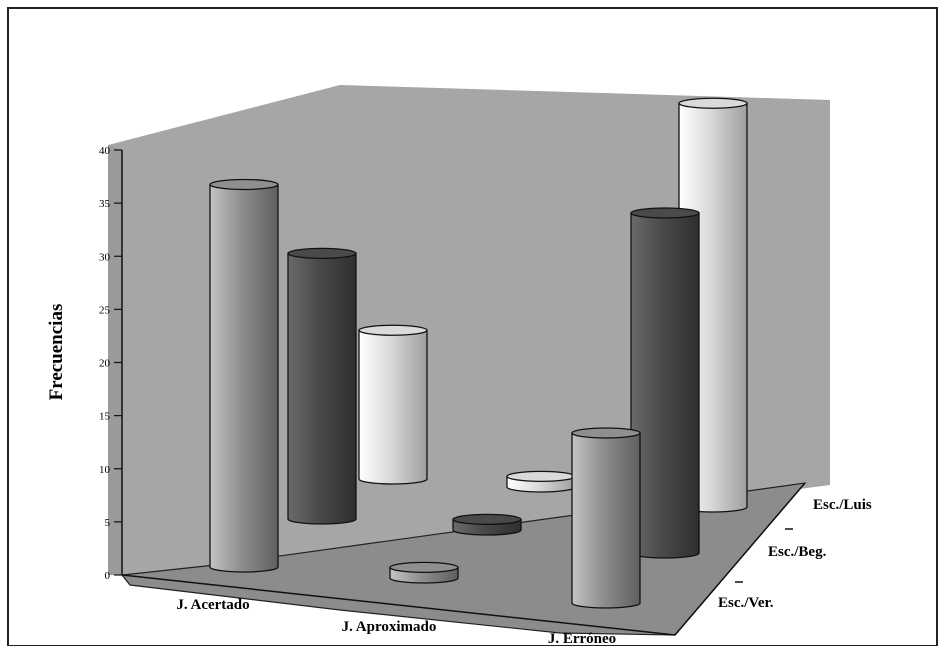 The image size is (945, 646). I want to click on side-wall, so click(115, 360).